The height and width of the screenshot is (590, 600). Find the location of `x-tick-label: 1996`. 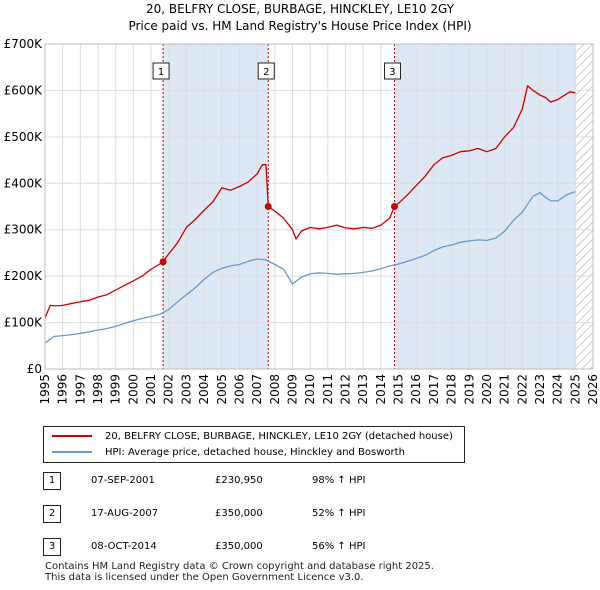

x-tick-label: 1996 is located at coordinates (63, 389).